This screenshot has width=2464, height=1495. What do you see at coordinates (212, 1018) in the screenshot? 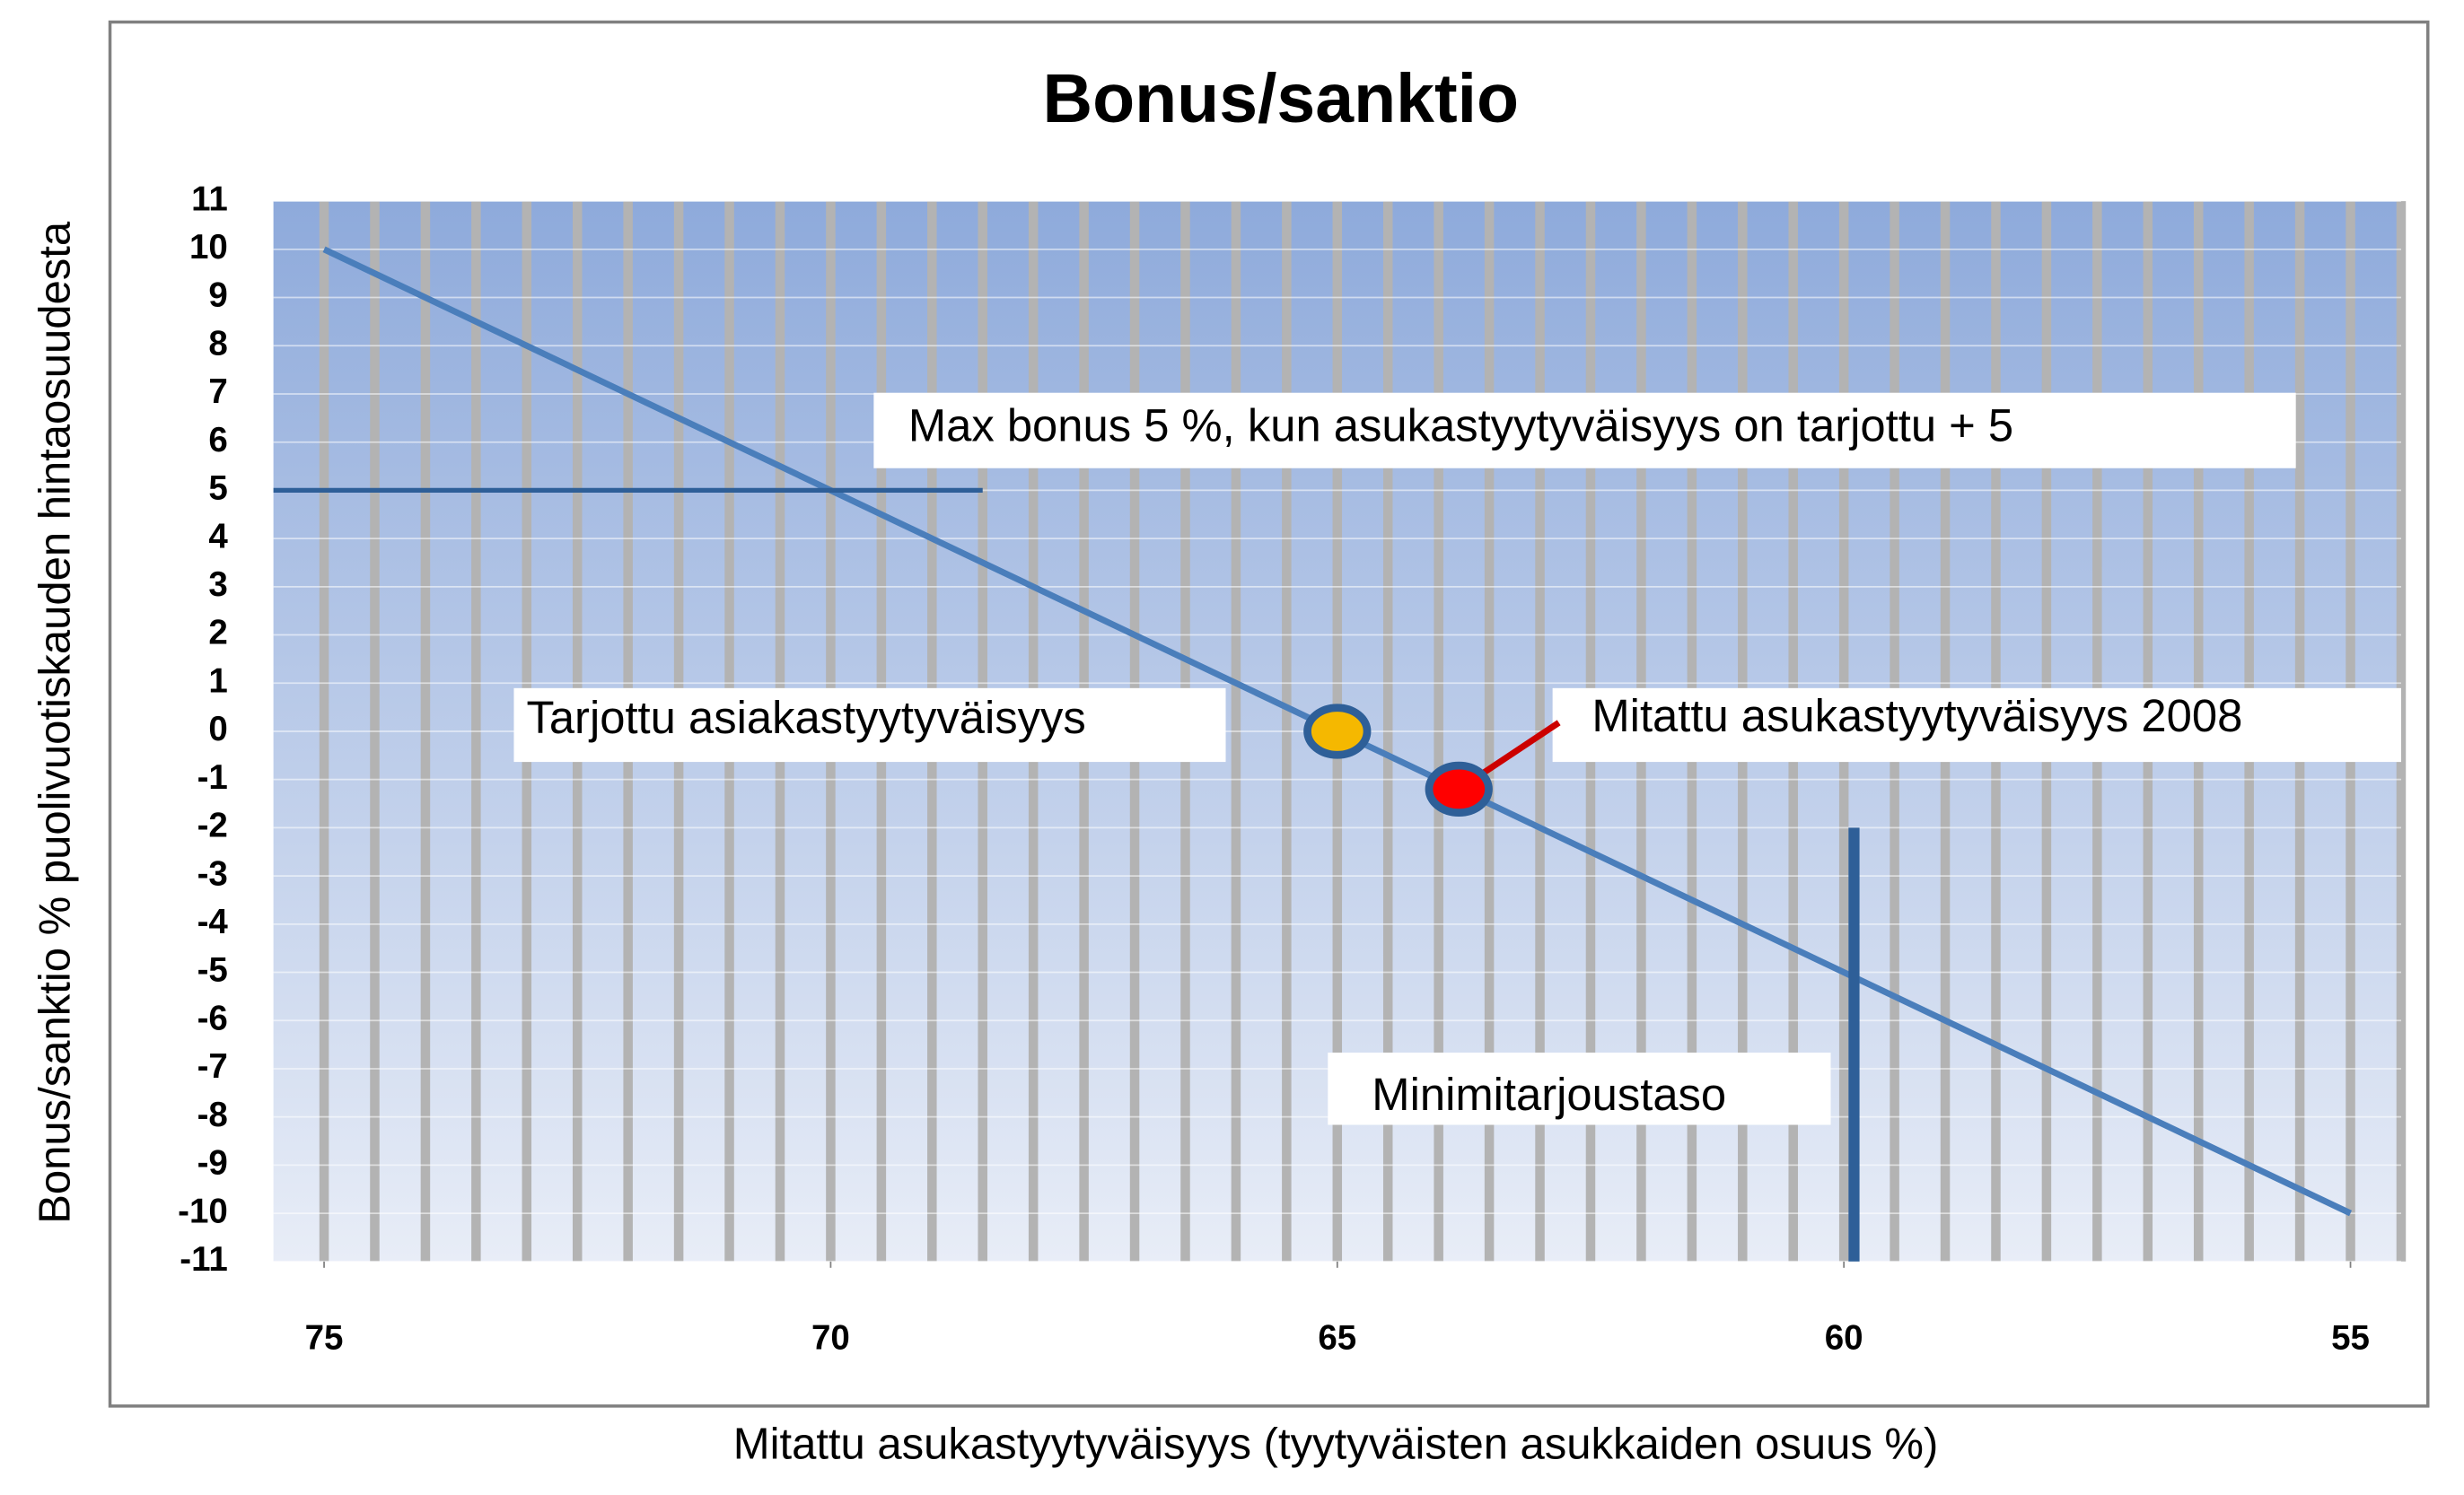
I see `y-tick-label: -6` at bounding box center [212, 1018].